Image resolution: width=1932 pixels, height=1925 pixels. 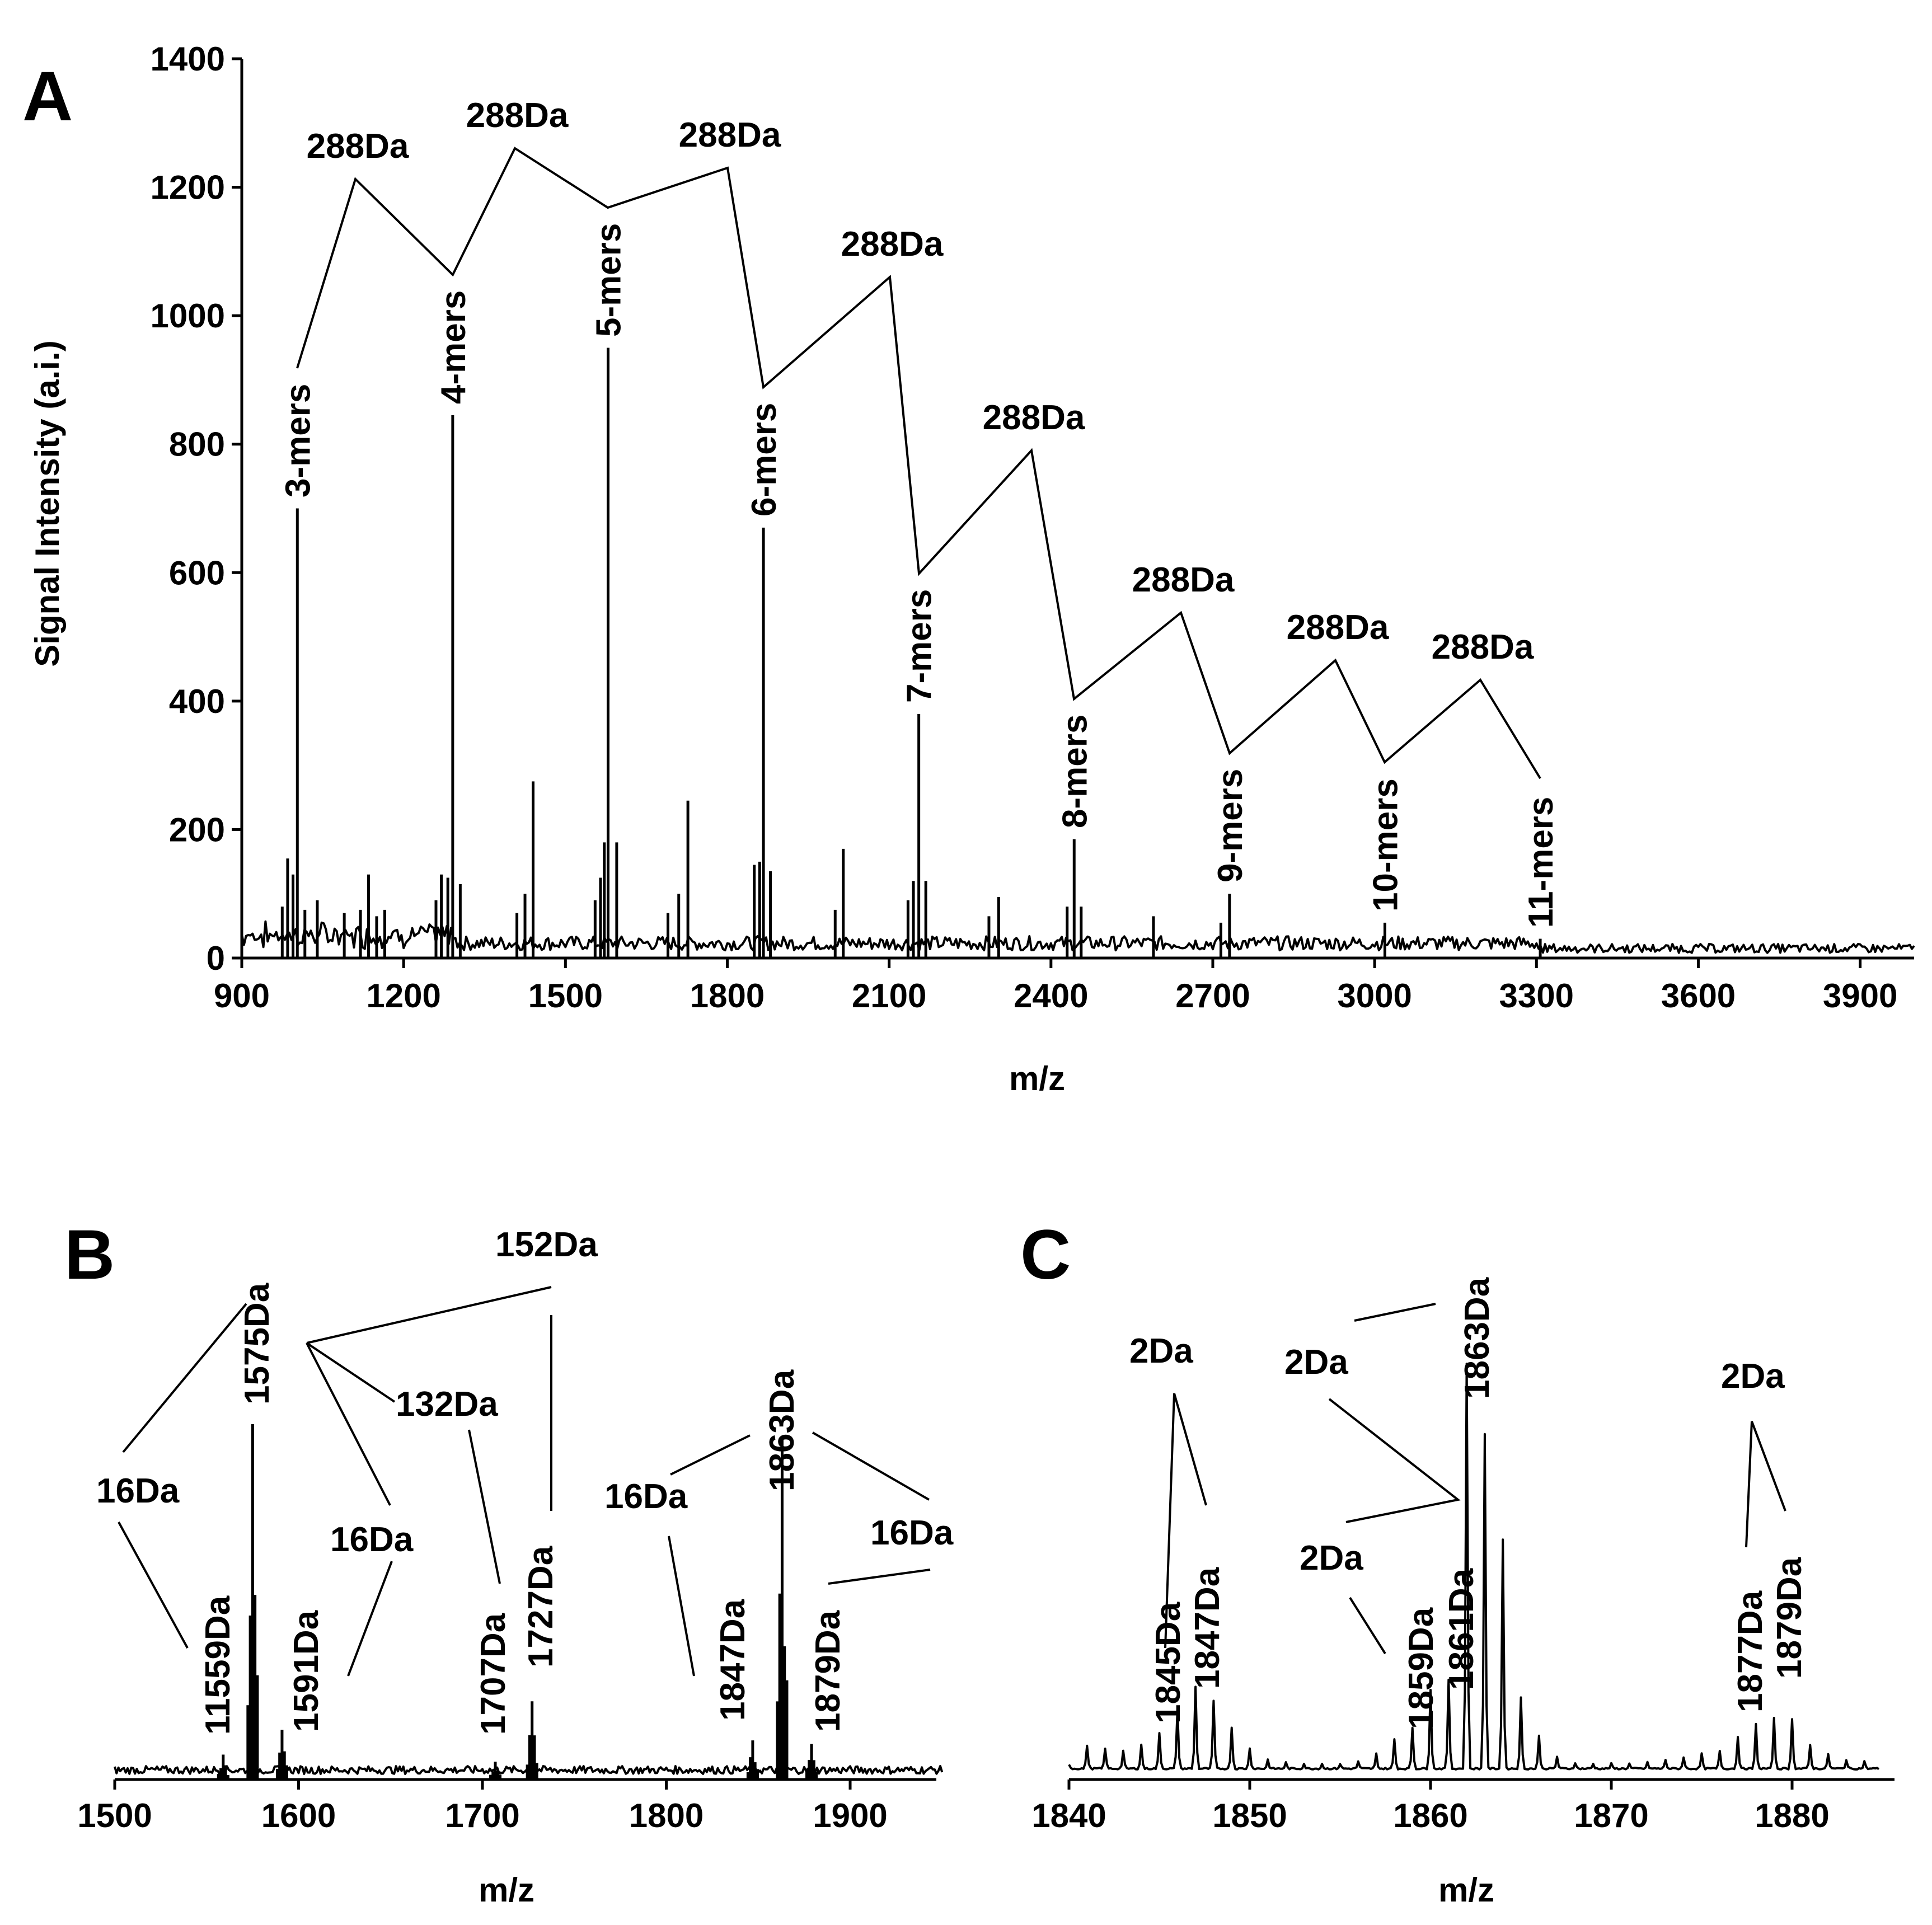 What do you see at coordinates (47, 96) in the screenshot?
I see `panel-a-letter: A` at bounding box center [47, 96].